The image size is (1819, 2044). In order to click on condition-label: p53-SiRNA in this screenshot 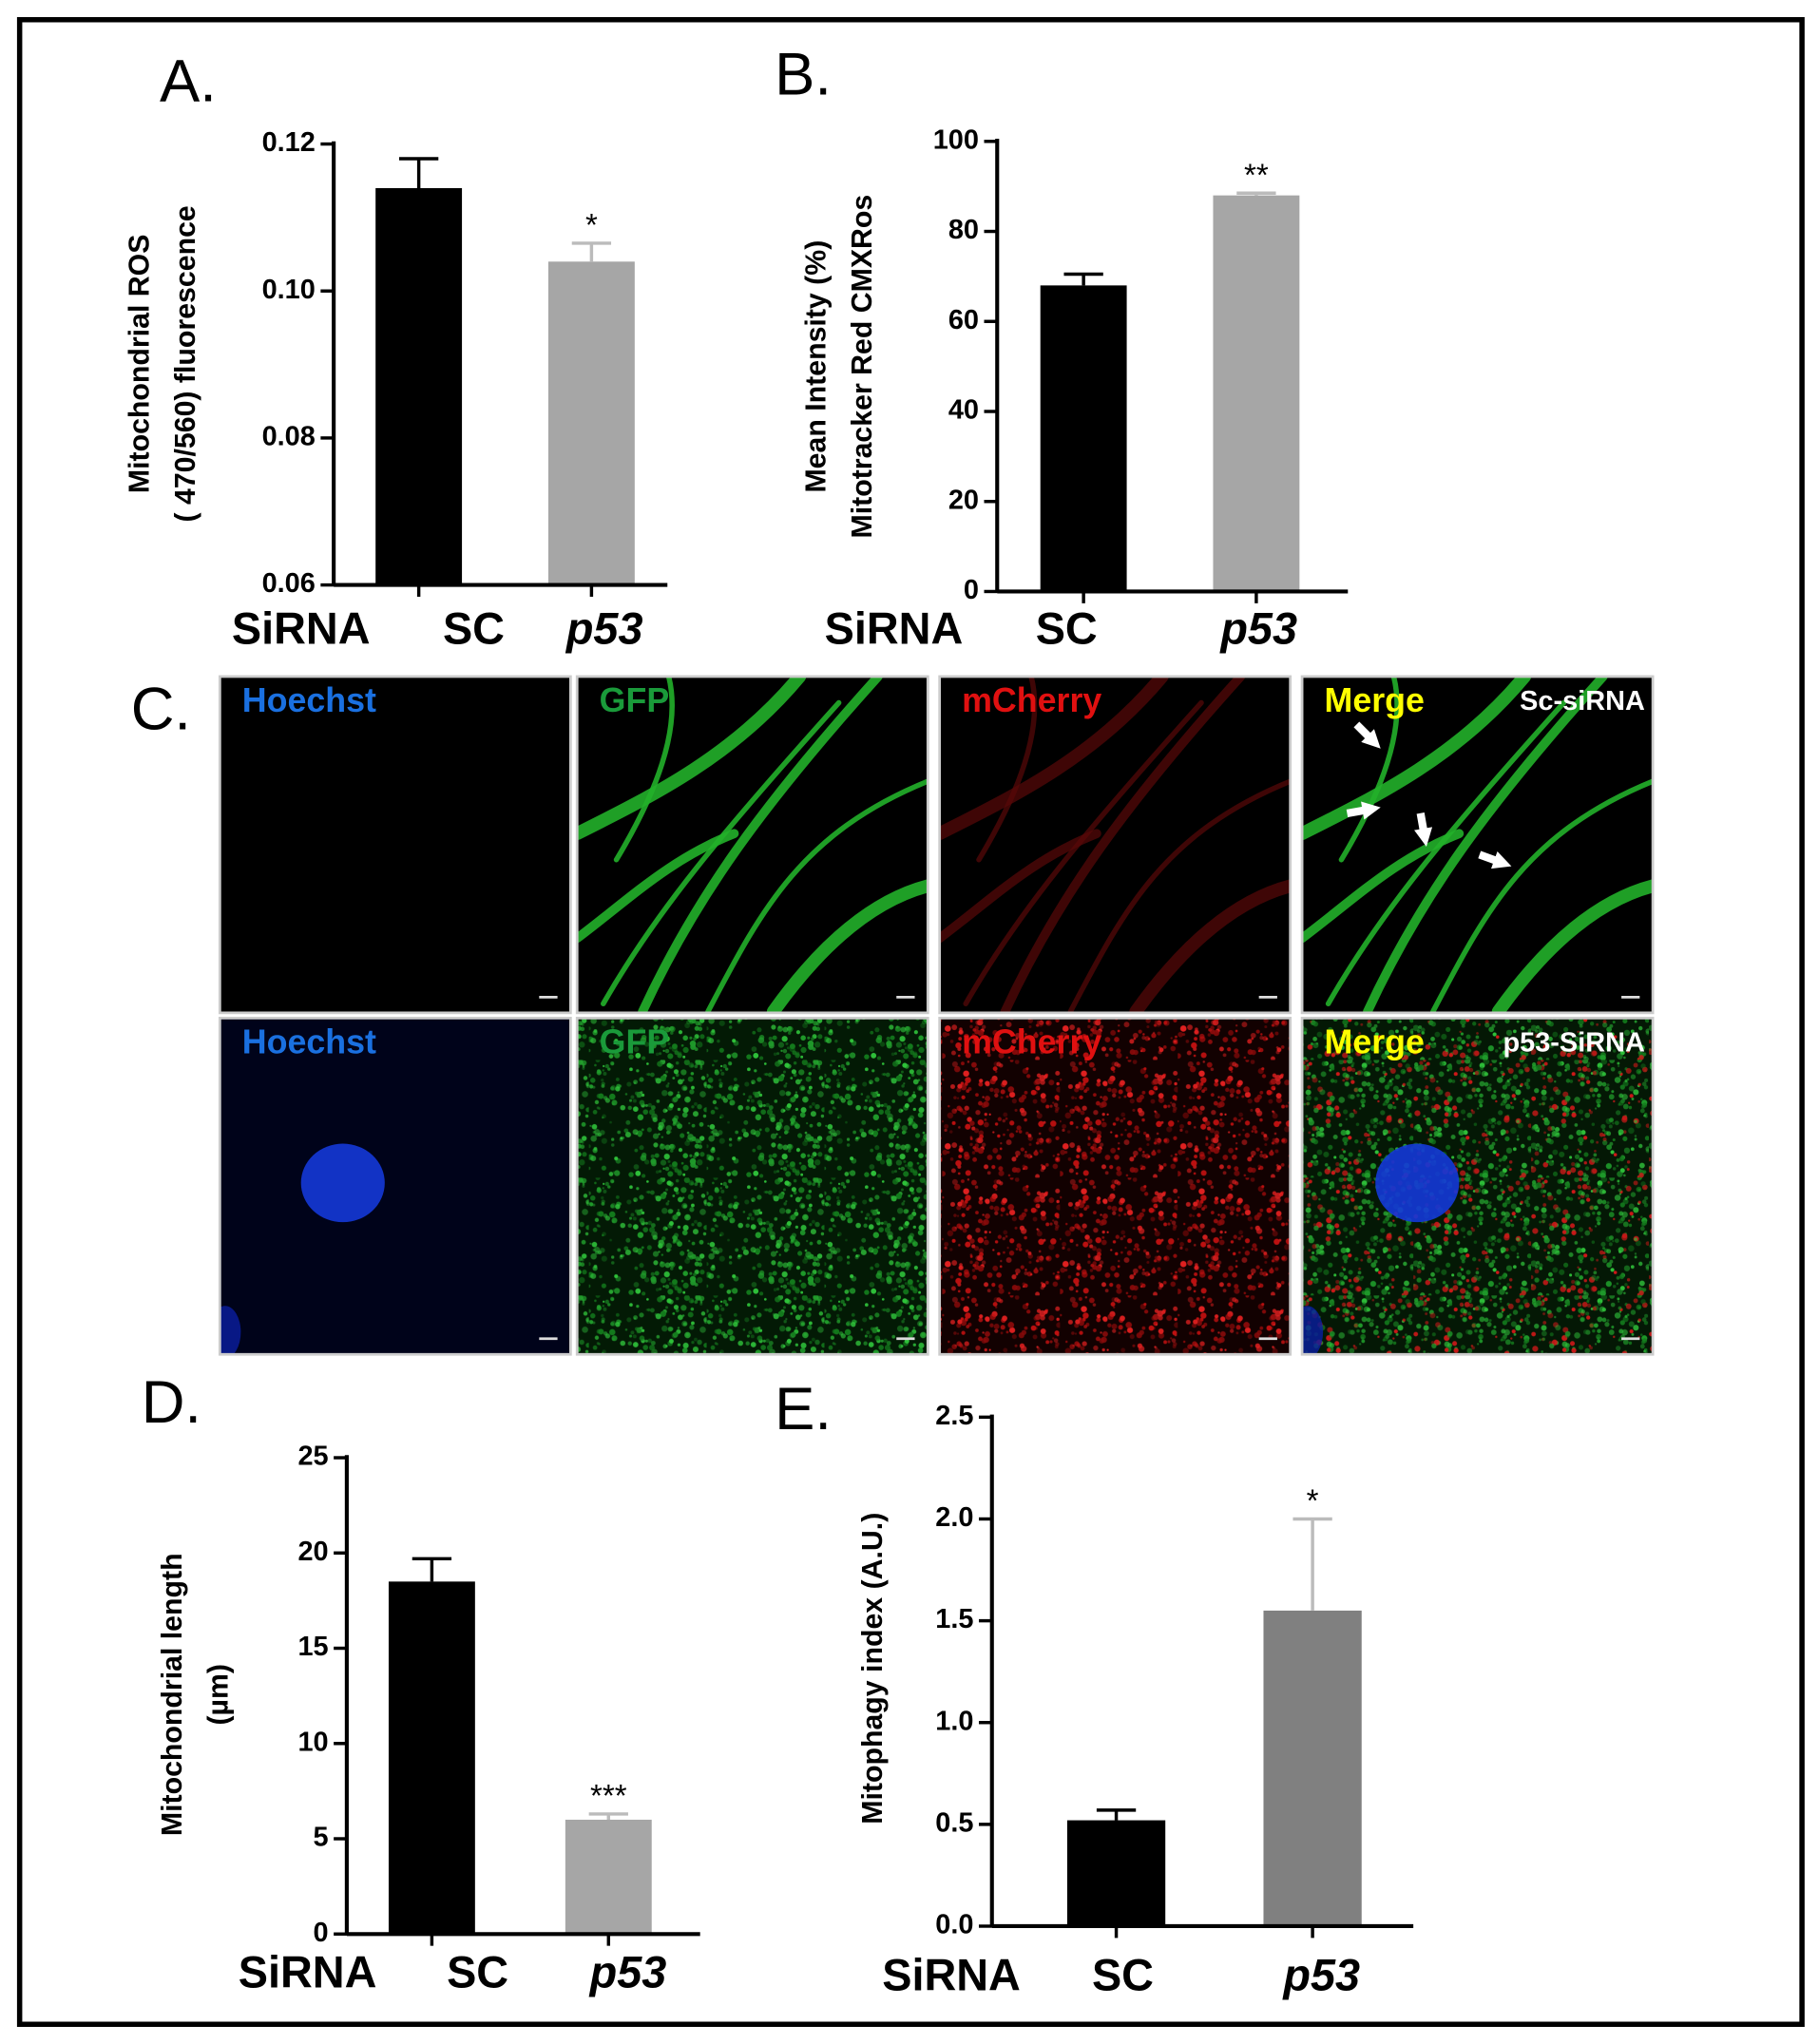, I will do `click(1573, 1043)`.